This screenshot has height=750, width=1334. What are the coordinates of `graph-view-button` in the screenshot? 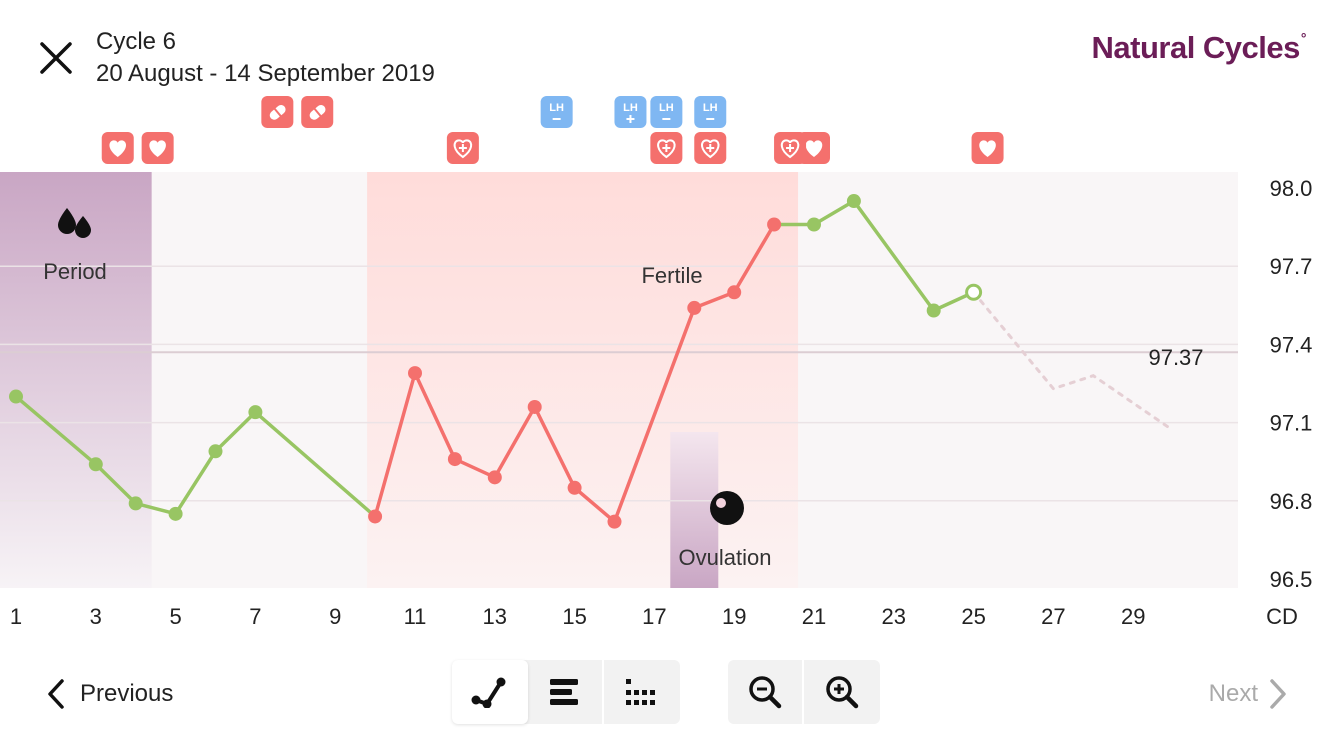 It's located at (490, 692).